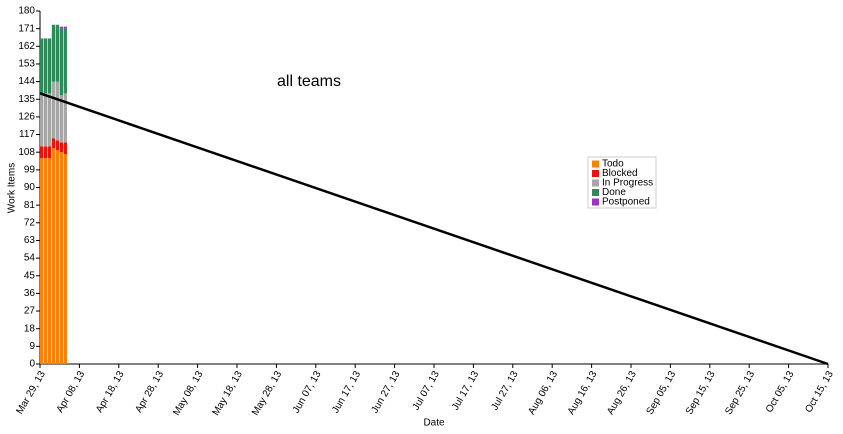 The width and height of the screenshot is (843, 434). What do you see at coordinates (32, 346) in the screenshot?
I see `y-tick-label: 9` at bounding box center [32, 346].